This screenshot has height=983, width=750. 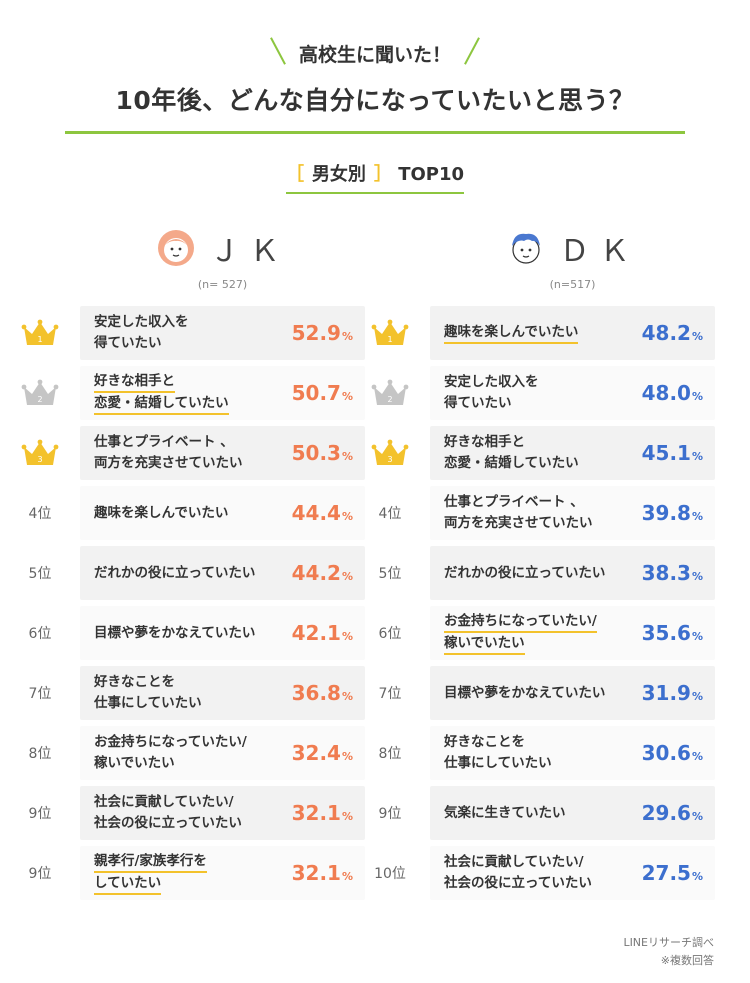 What do you see at coordinates (316, 693) in the screenshot?
I see `percentage-number: 36.8` at bounding box center [316, 693].